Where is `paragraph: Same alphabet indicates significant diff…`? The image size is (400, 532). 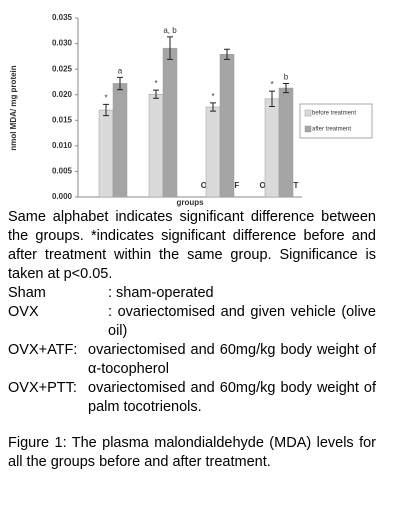
paragraph: Same alphabet indicates significant diff… is located at coordinates (192, 245).